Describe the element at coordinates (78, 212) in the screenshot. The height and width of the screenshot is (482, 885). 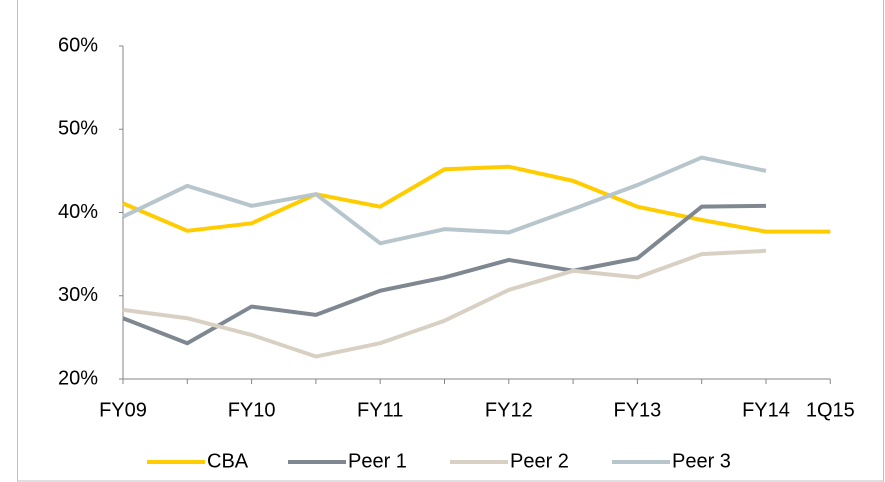
I see `y-tick-label: 40%` at that location.